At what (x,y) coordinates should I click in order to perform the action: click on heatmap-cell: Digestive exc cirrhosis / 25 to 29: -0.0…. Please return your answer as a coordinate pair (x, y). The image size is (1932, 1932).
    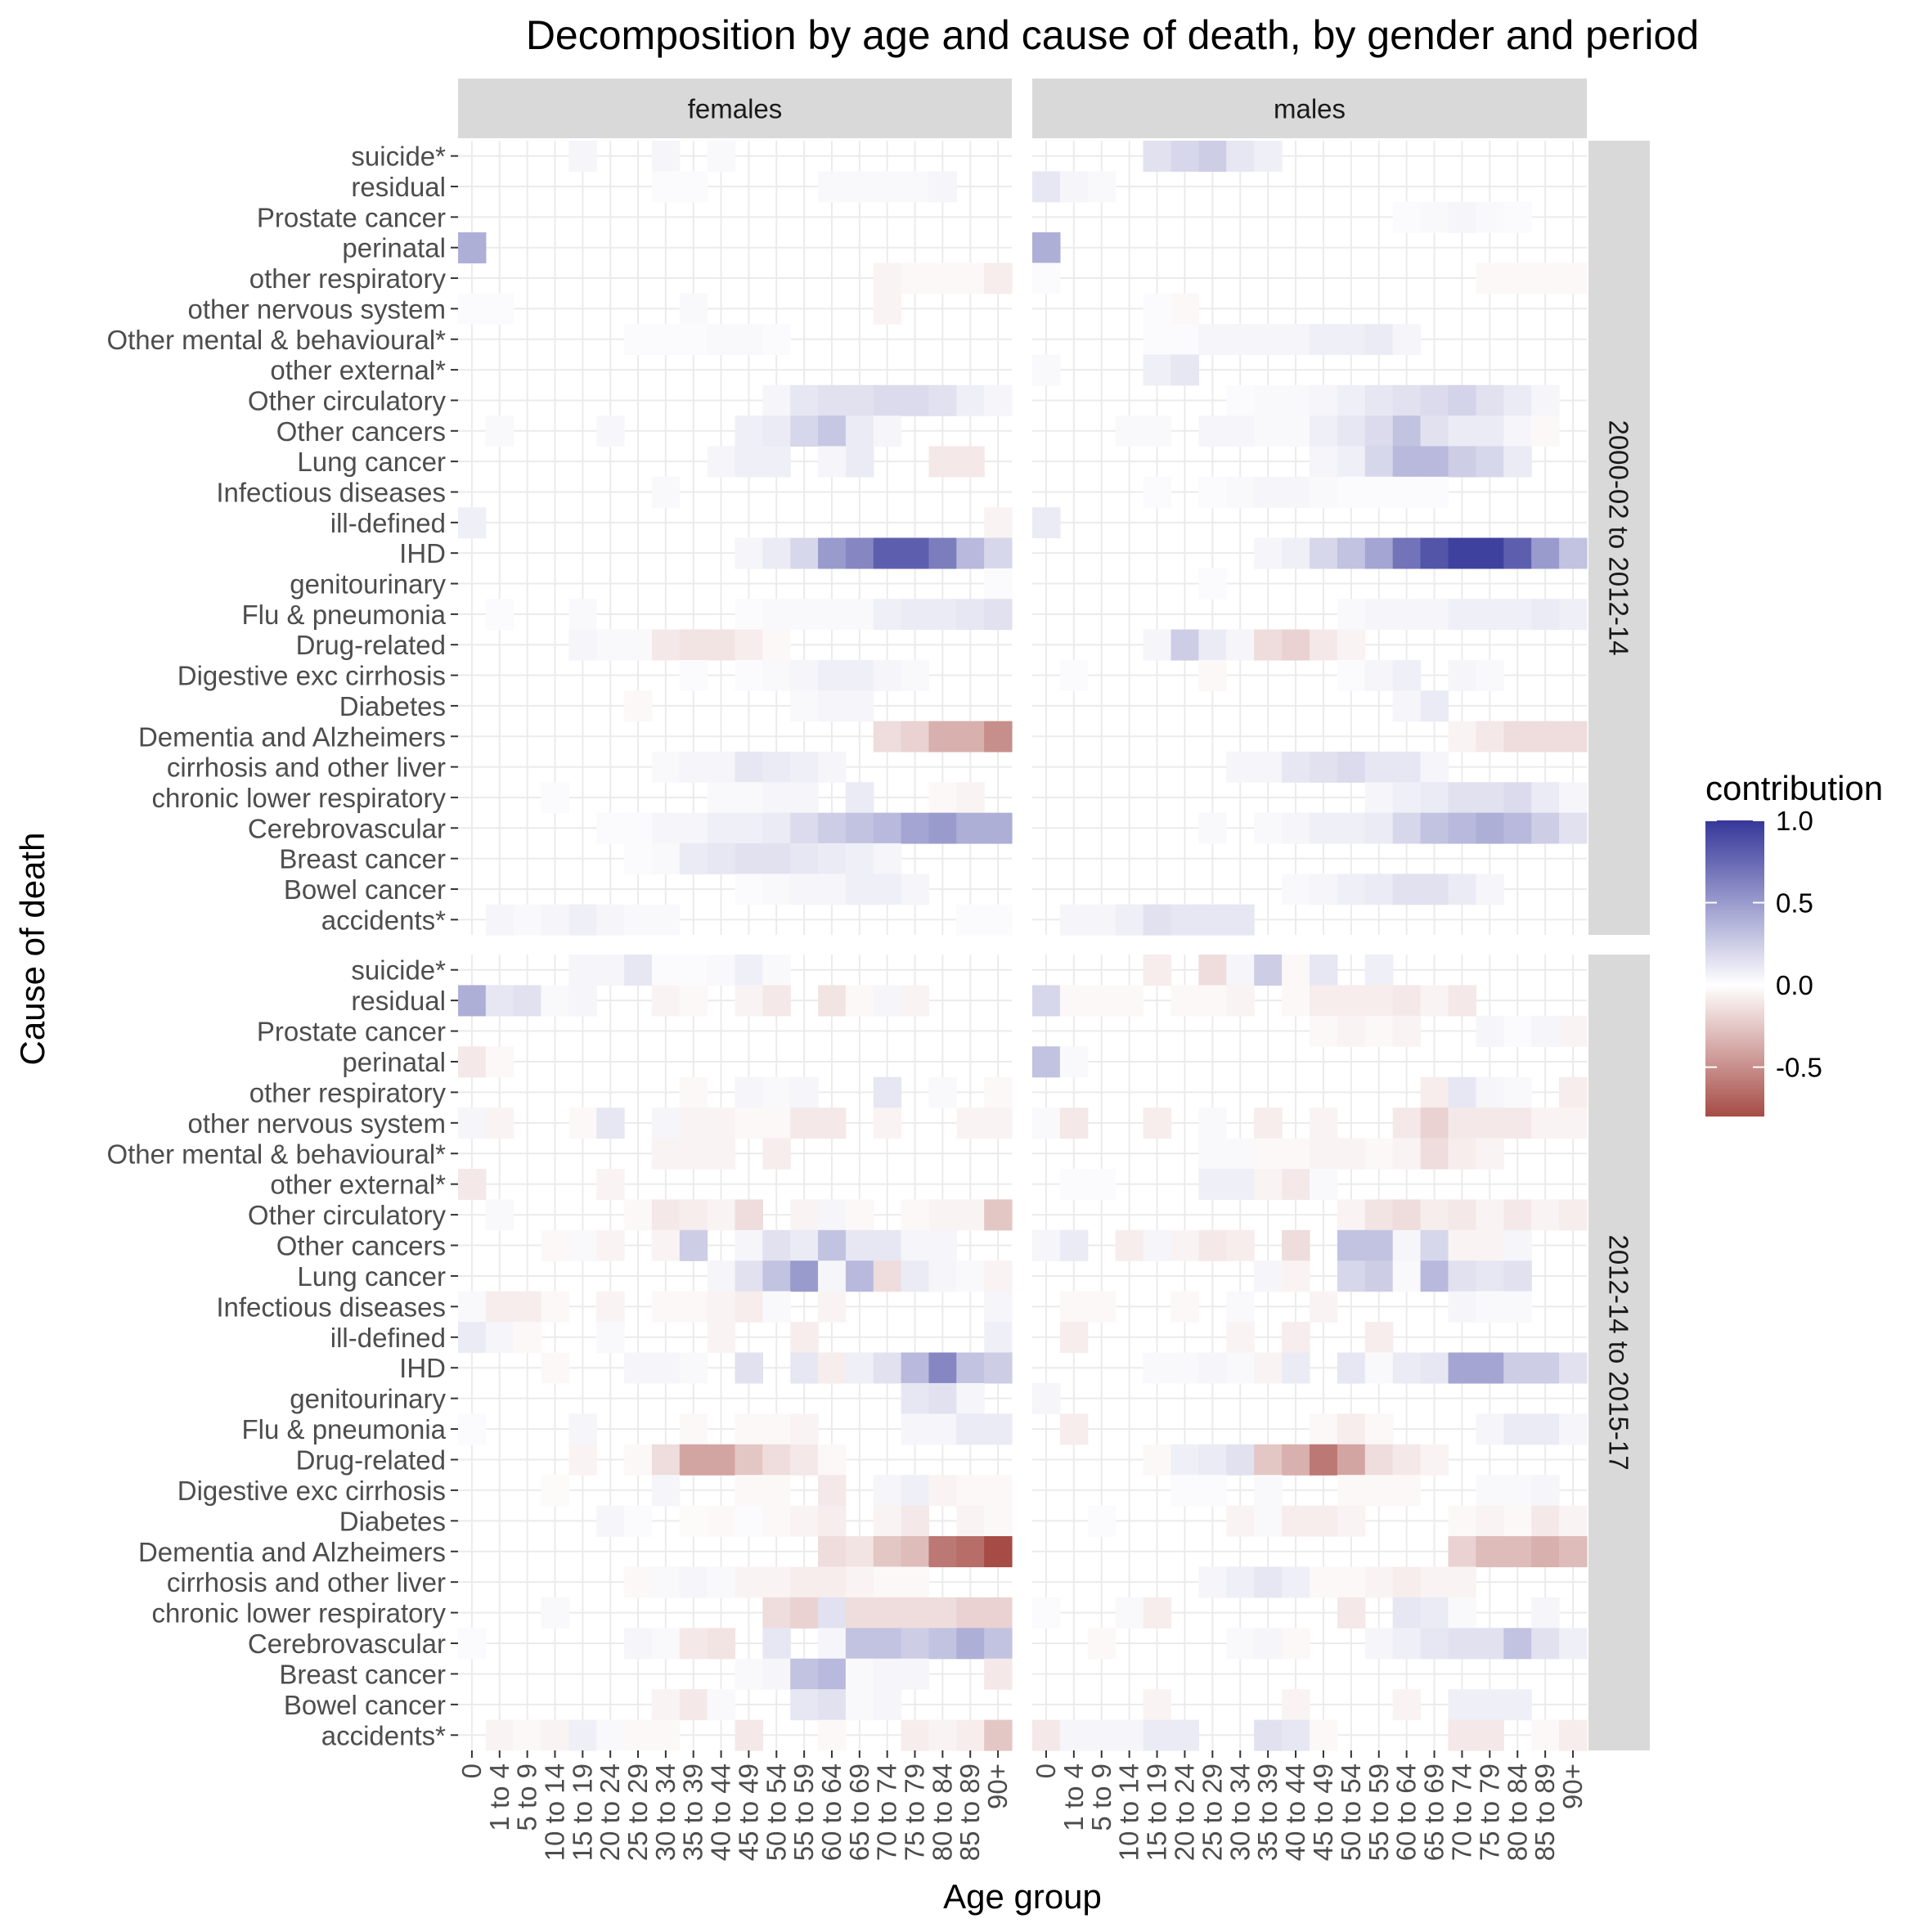
    Looking at the image, I should click on (1213, 675).